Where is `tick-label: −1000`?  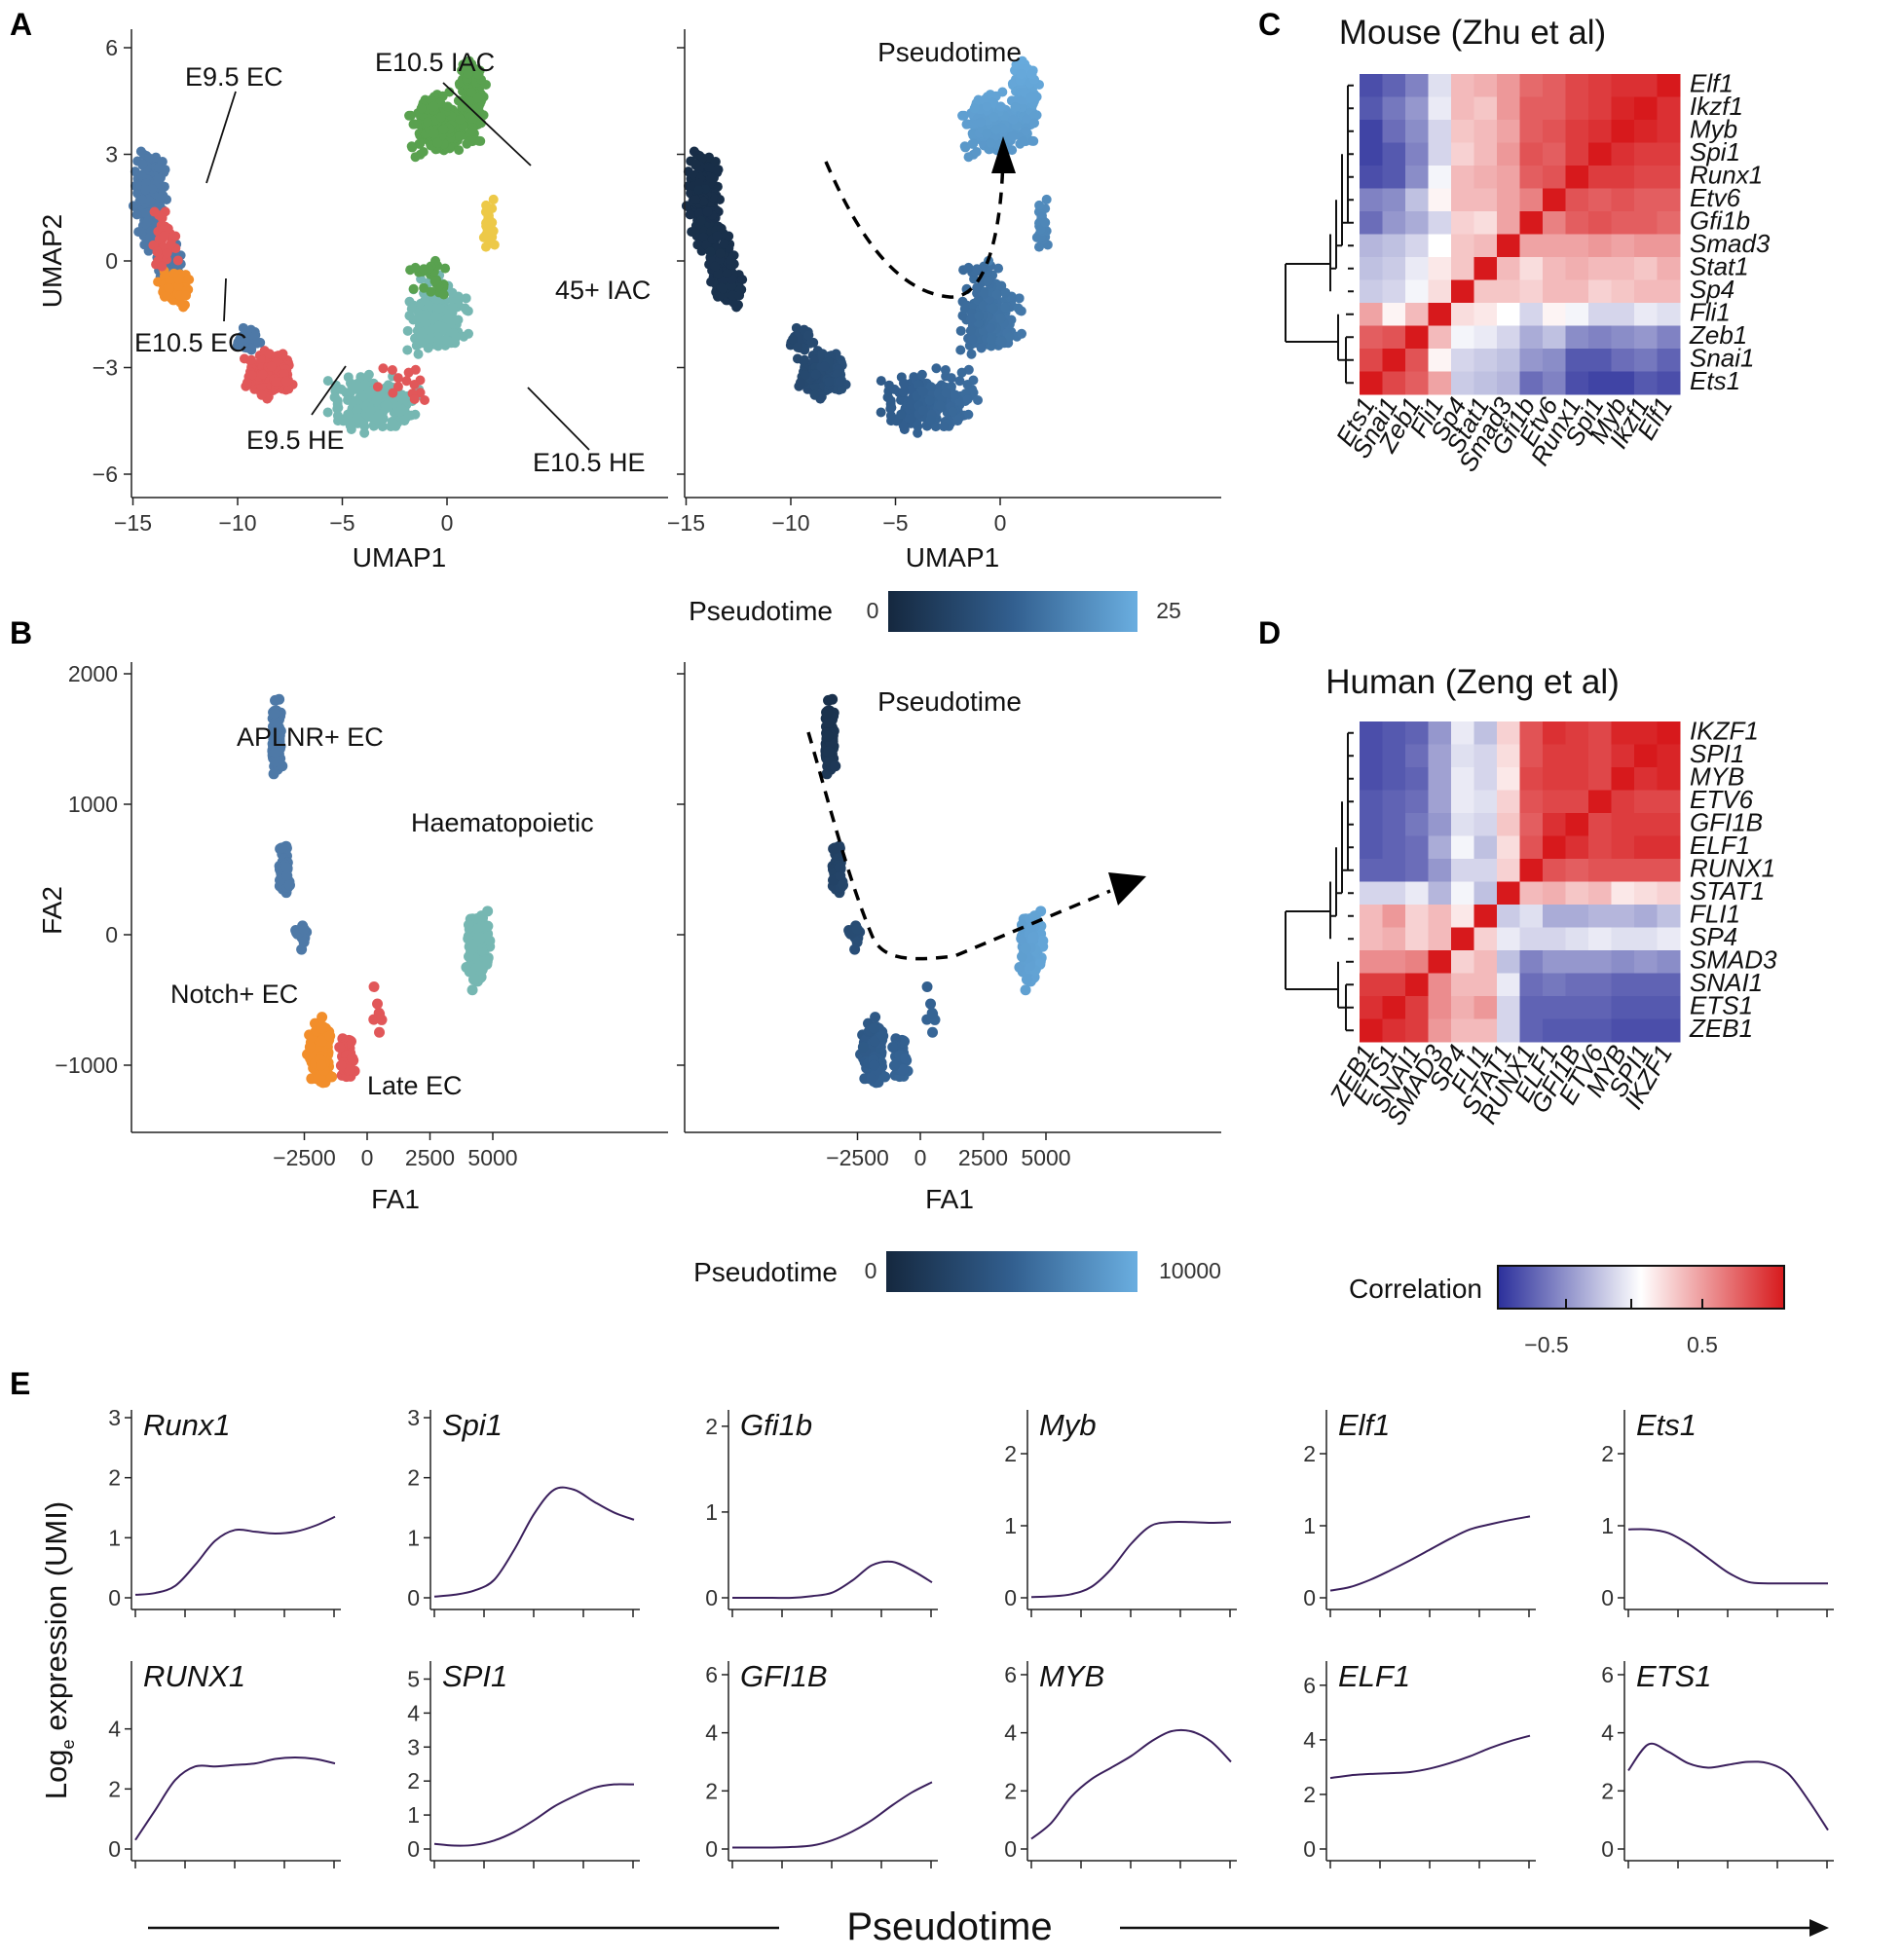
tick-label: −1000 is located at coordinates (86, 1065).